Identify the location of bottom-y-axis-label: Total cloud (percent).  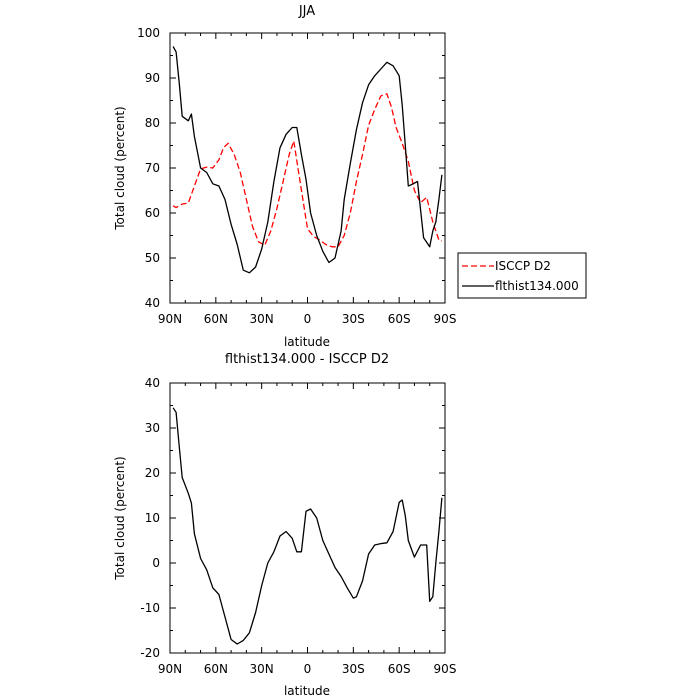
(120, 518).